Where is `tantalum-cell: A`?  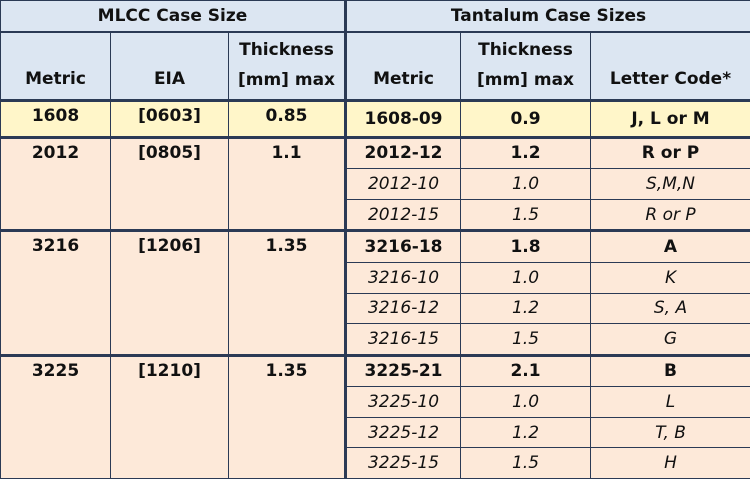 tantalum-cell: A is located at coordinates (669, 246).